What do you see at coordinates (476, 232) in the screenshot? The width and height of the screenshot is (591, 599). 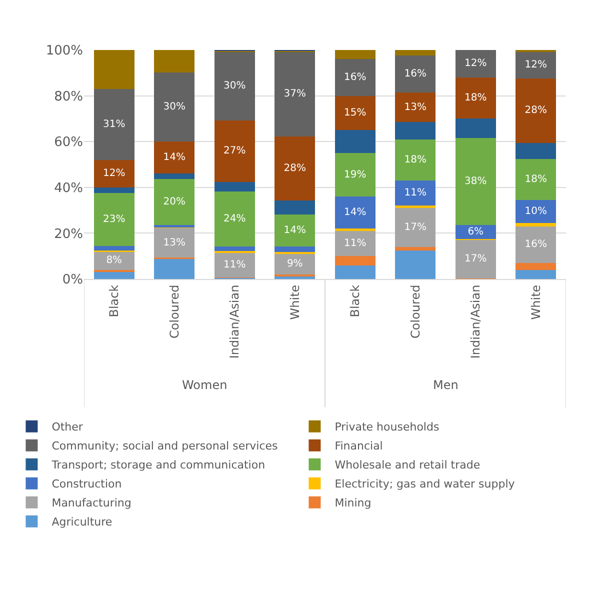 I see `data-label: 6%` at bounding box center [476, 232].